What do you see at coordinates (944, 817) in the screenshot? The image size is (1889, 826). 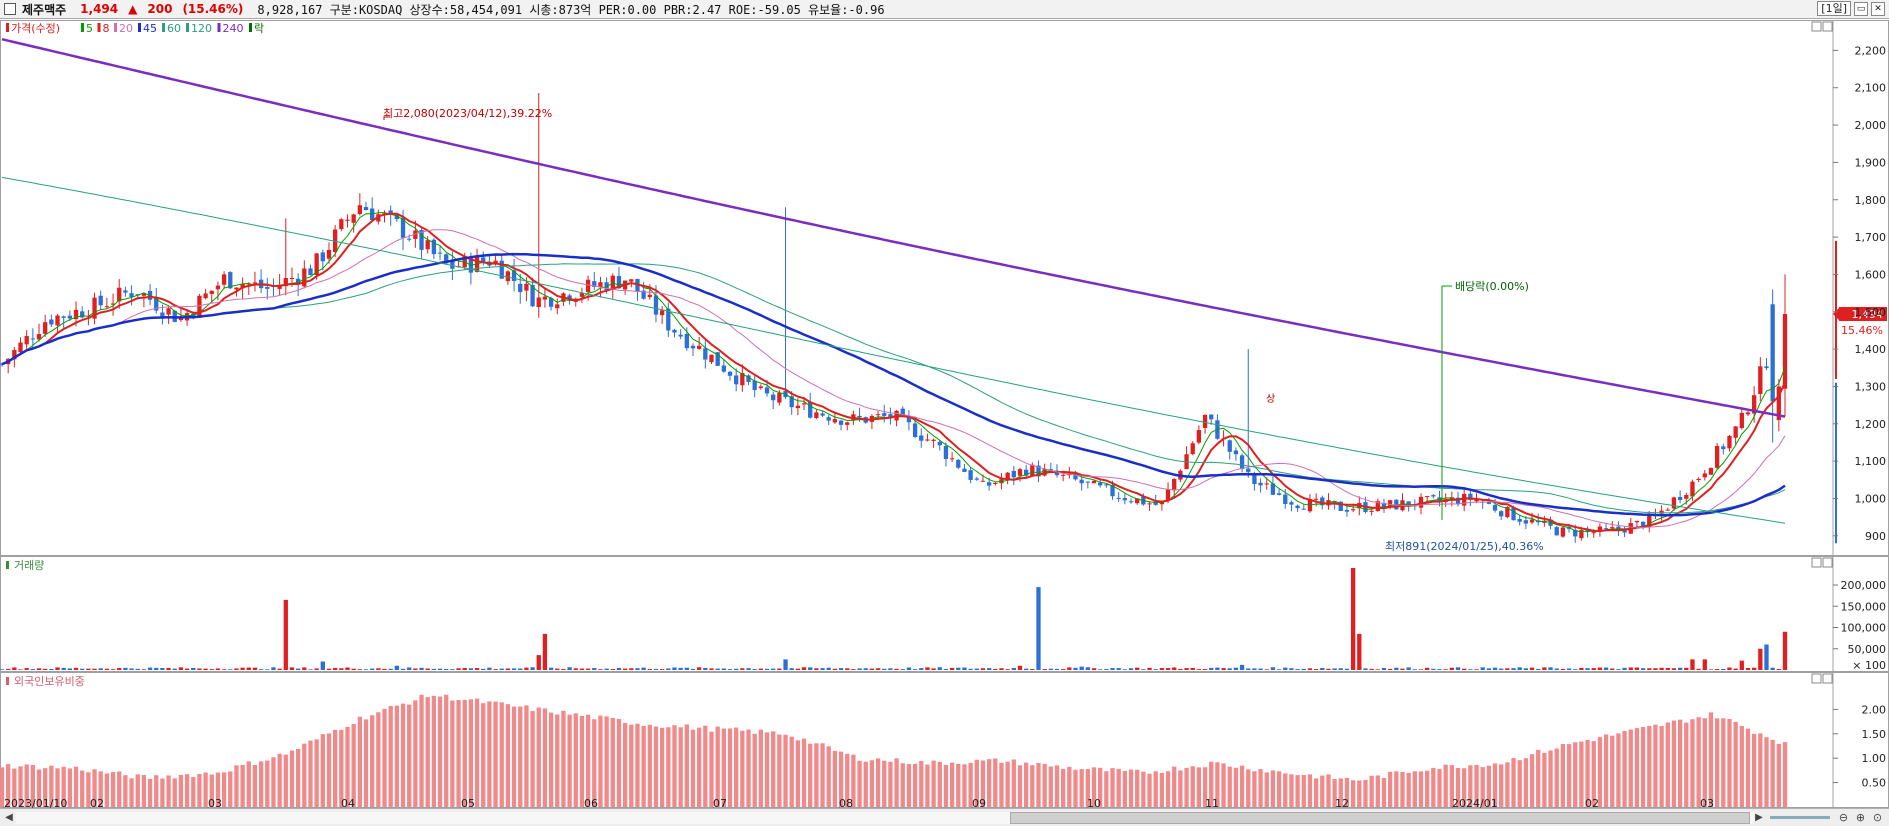 I see `chart-scrollbar: ◀ ▶ ⊖ ⊕ ⊙` at bounding box center [944, 817].